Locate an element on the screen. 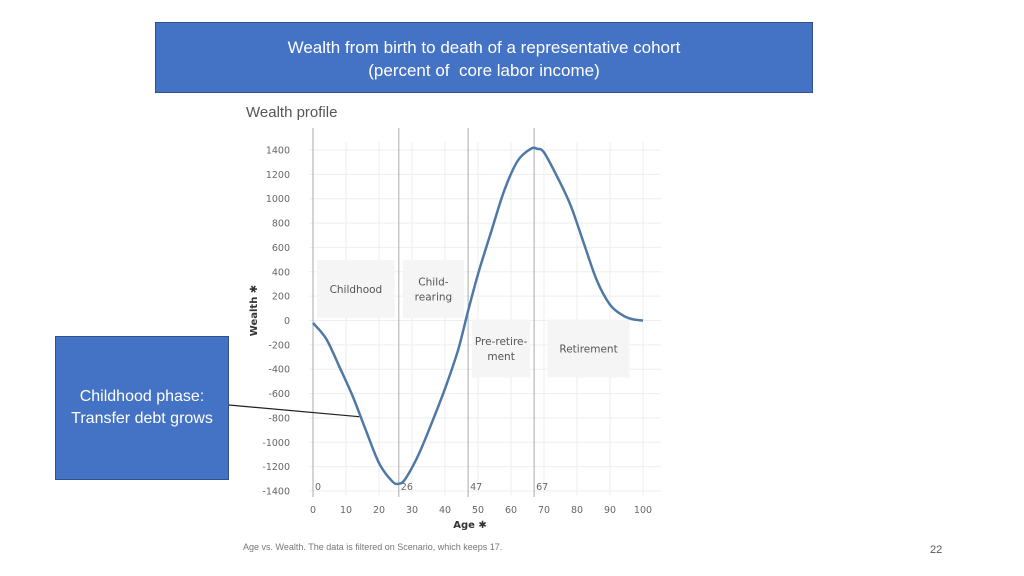  y-tick-label: 400 is located at coordinates (281, 272).